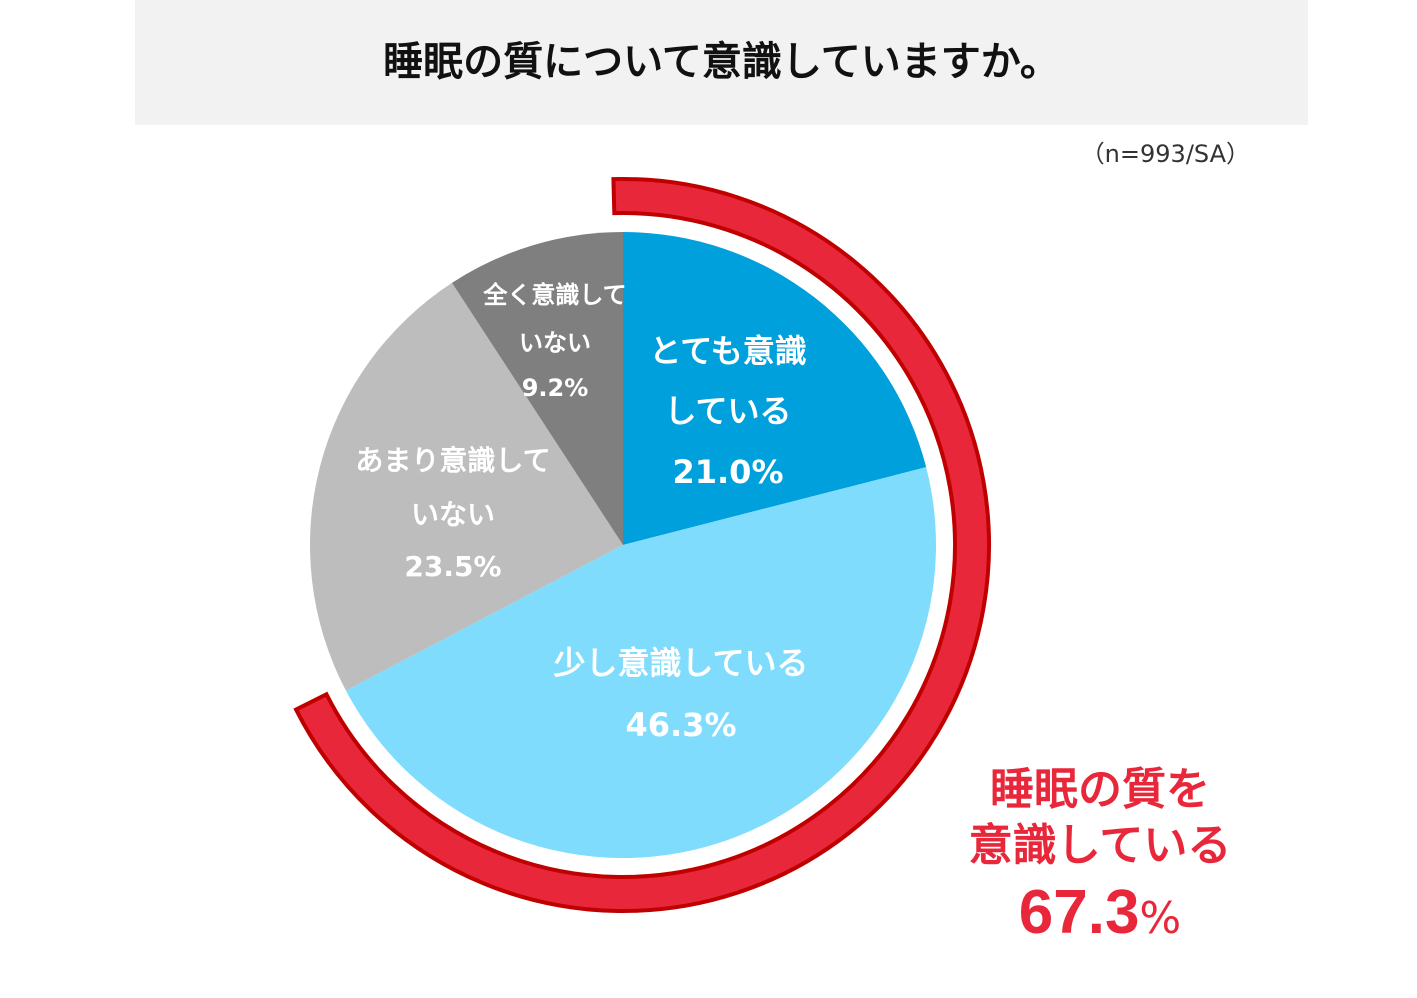 Image resolution: width=1417 pixels, height=998 pixels. Describe the element at coordinates (1100, 789) in the screenshot. I see `summary-line-1: 睡眠の質を` at that location.